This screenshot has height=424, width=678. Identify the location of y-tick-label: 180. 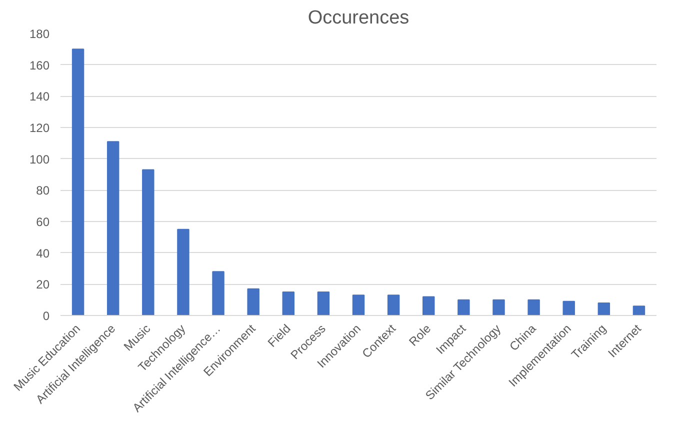
(39, 34).